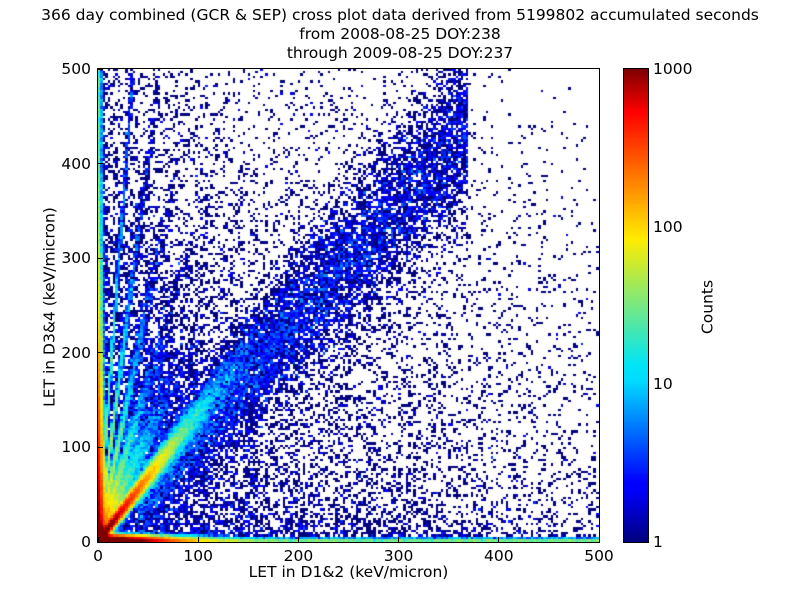  What do you see at coordinates (668, 226) in the screenshot?
I see `colorbar-tick-label-1: 100` at bounding box center [668, 226].